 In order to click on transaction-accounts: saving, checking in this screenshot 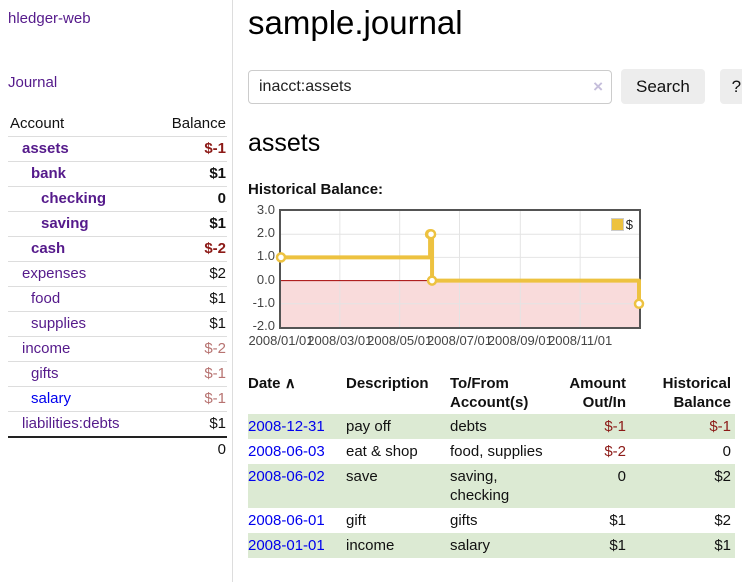, I will do `click(500, 486)`.